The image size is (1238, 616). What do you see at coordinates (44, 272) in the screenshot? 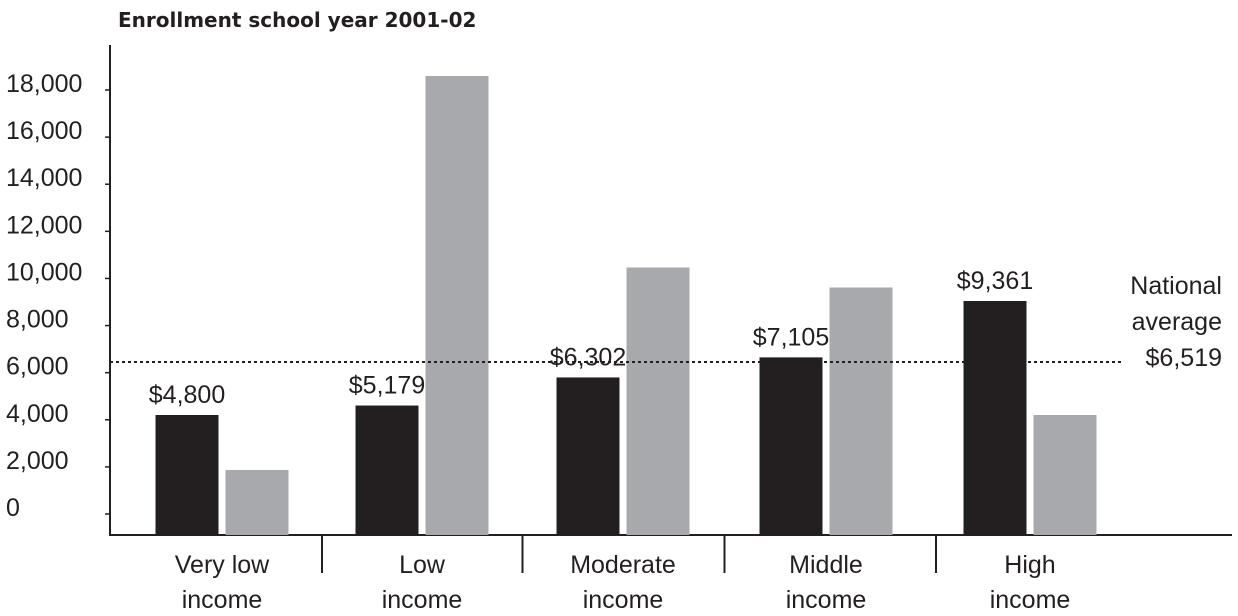
I see `y-tick-label: 10,000` at bounding box center [44, 272].